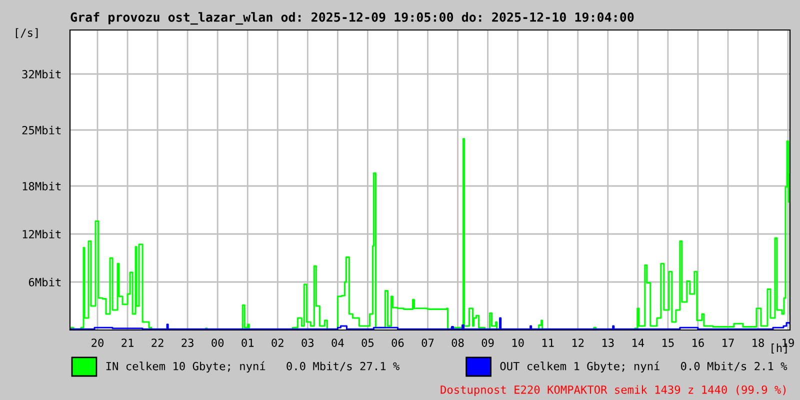  Describe the element at coordinates (698, 342) in the screenshot. I see `x-tick-label: 16` at that location.